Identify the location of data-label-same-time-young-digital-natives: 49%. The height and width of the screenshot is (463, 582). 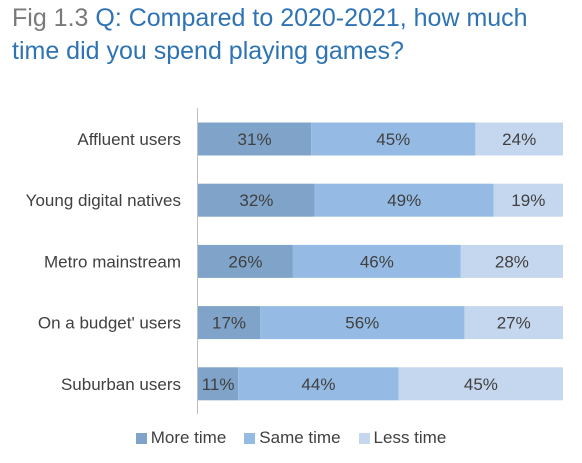
(404, 200).